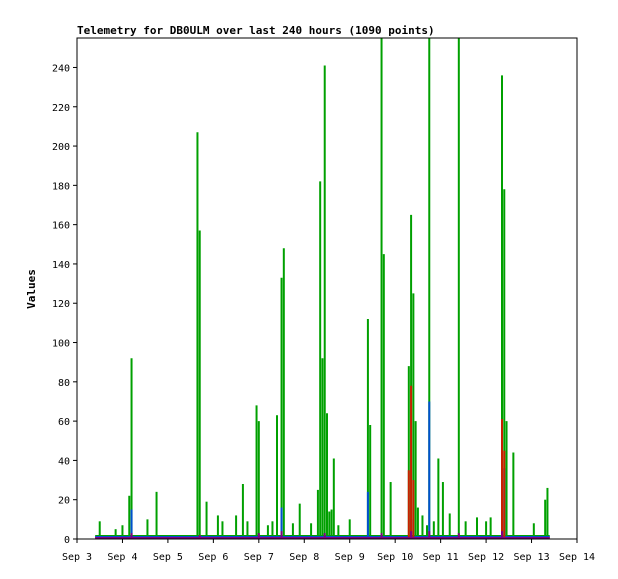 The image size is (618, 579). What do you see at coordinates (67, 540) in the screenshot?
I see `y-tick-label: 0` at bounding box center [67, 540].